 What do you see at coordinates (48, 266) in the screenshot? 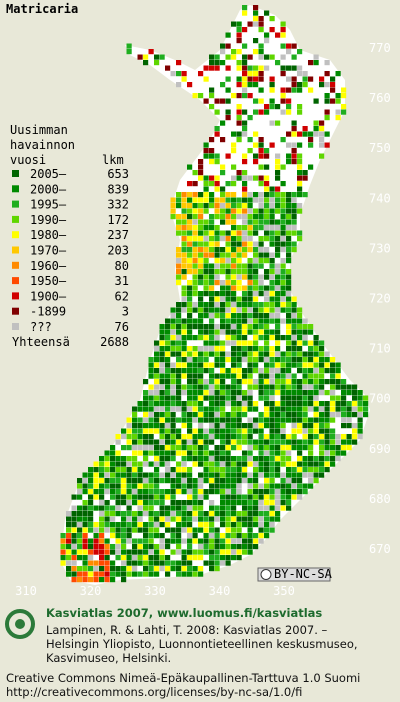
I see `legend-period: 1960–` at bounding box center [48, 266].